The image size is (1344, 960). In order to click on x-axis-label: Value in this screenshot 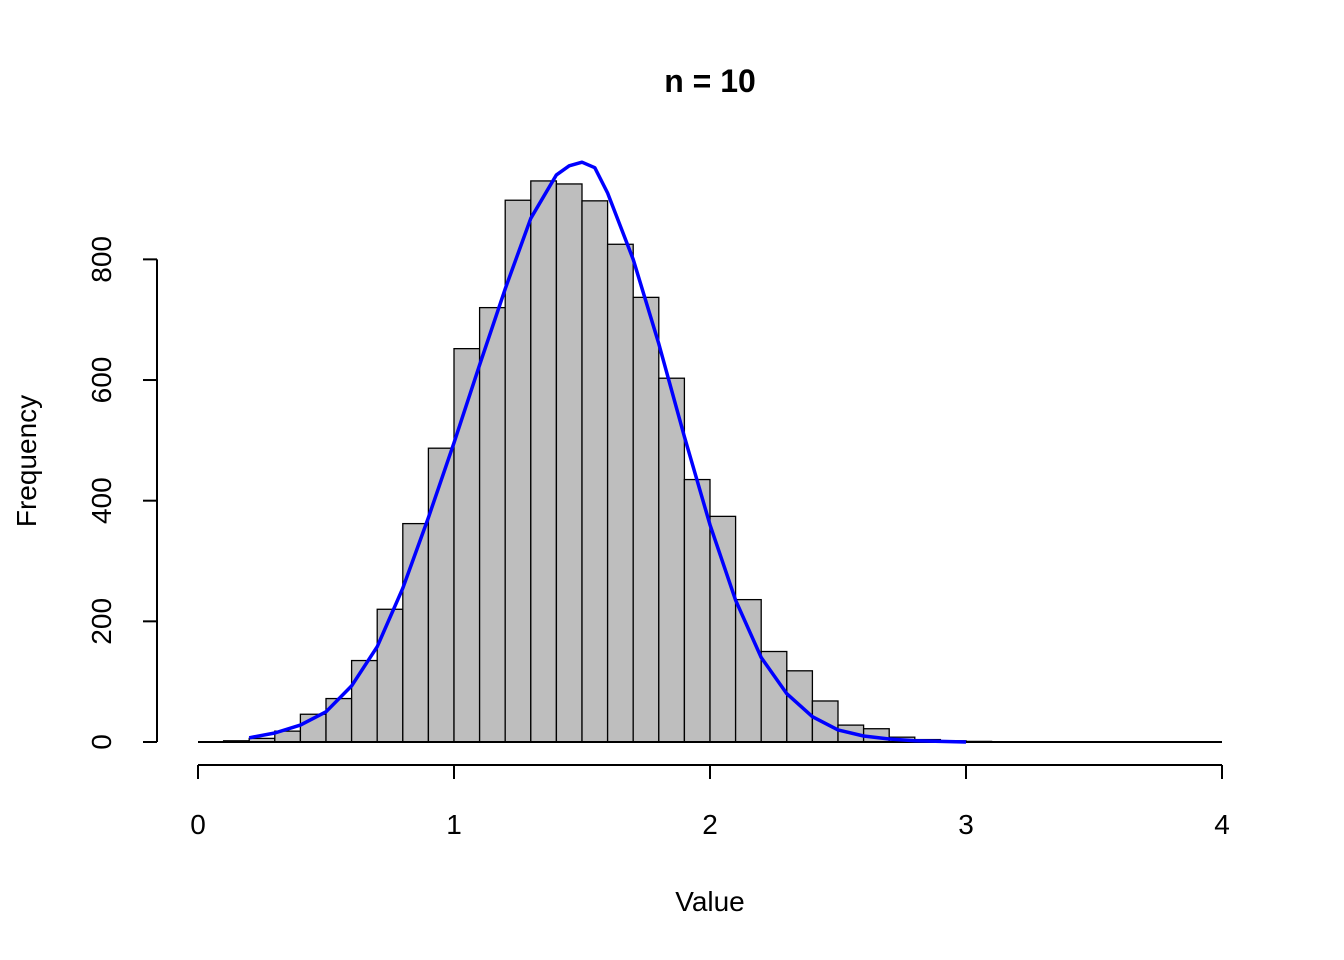, I will do `click(710, 901)`.